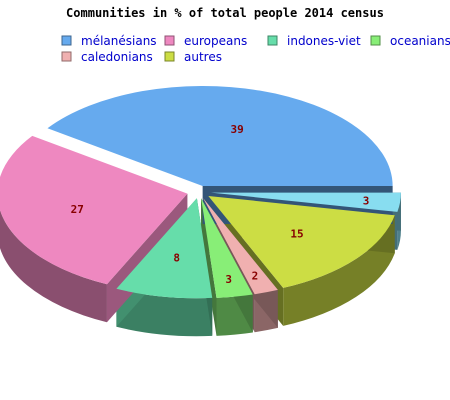  I want to click on slice-wall, so click(209, 267).